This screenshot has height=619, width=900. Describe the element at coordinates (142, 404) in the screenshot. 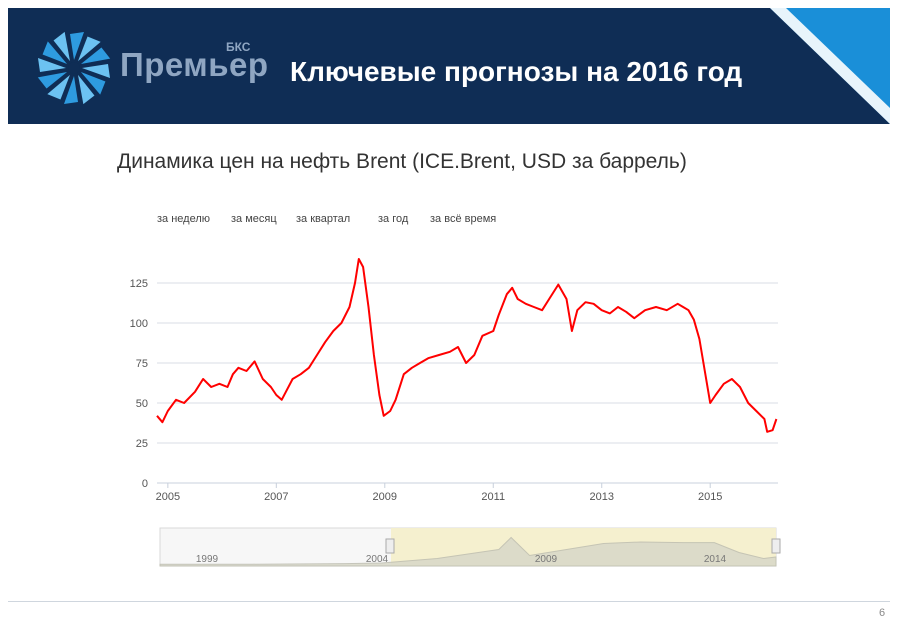

I see `y-tick-label: 50` at that location.